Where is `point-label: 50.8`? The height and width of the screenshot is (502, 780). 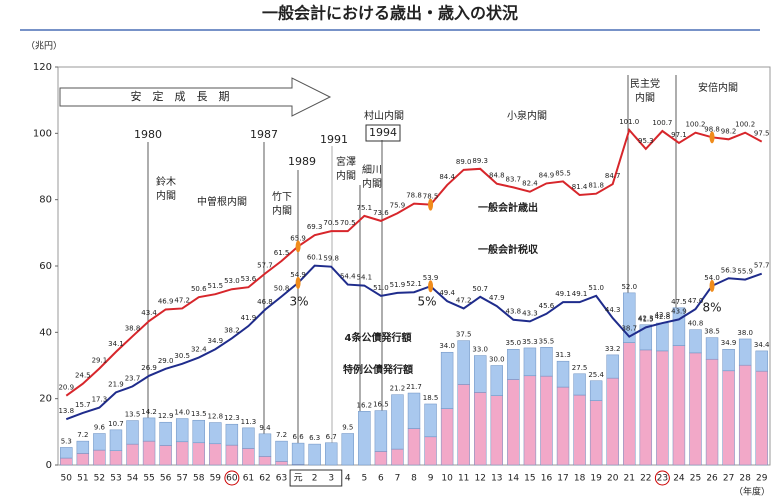 point-label: 50.8 is located at coordinates (282, 289).